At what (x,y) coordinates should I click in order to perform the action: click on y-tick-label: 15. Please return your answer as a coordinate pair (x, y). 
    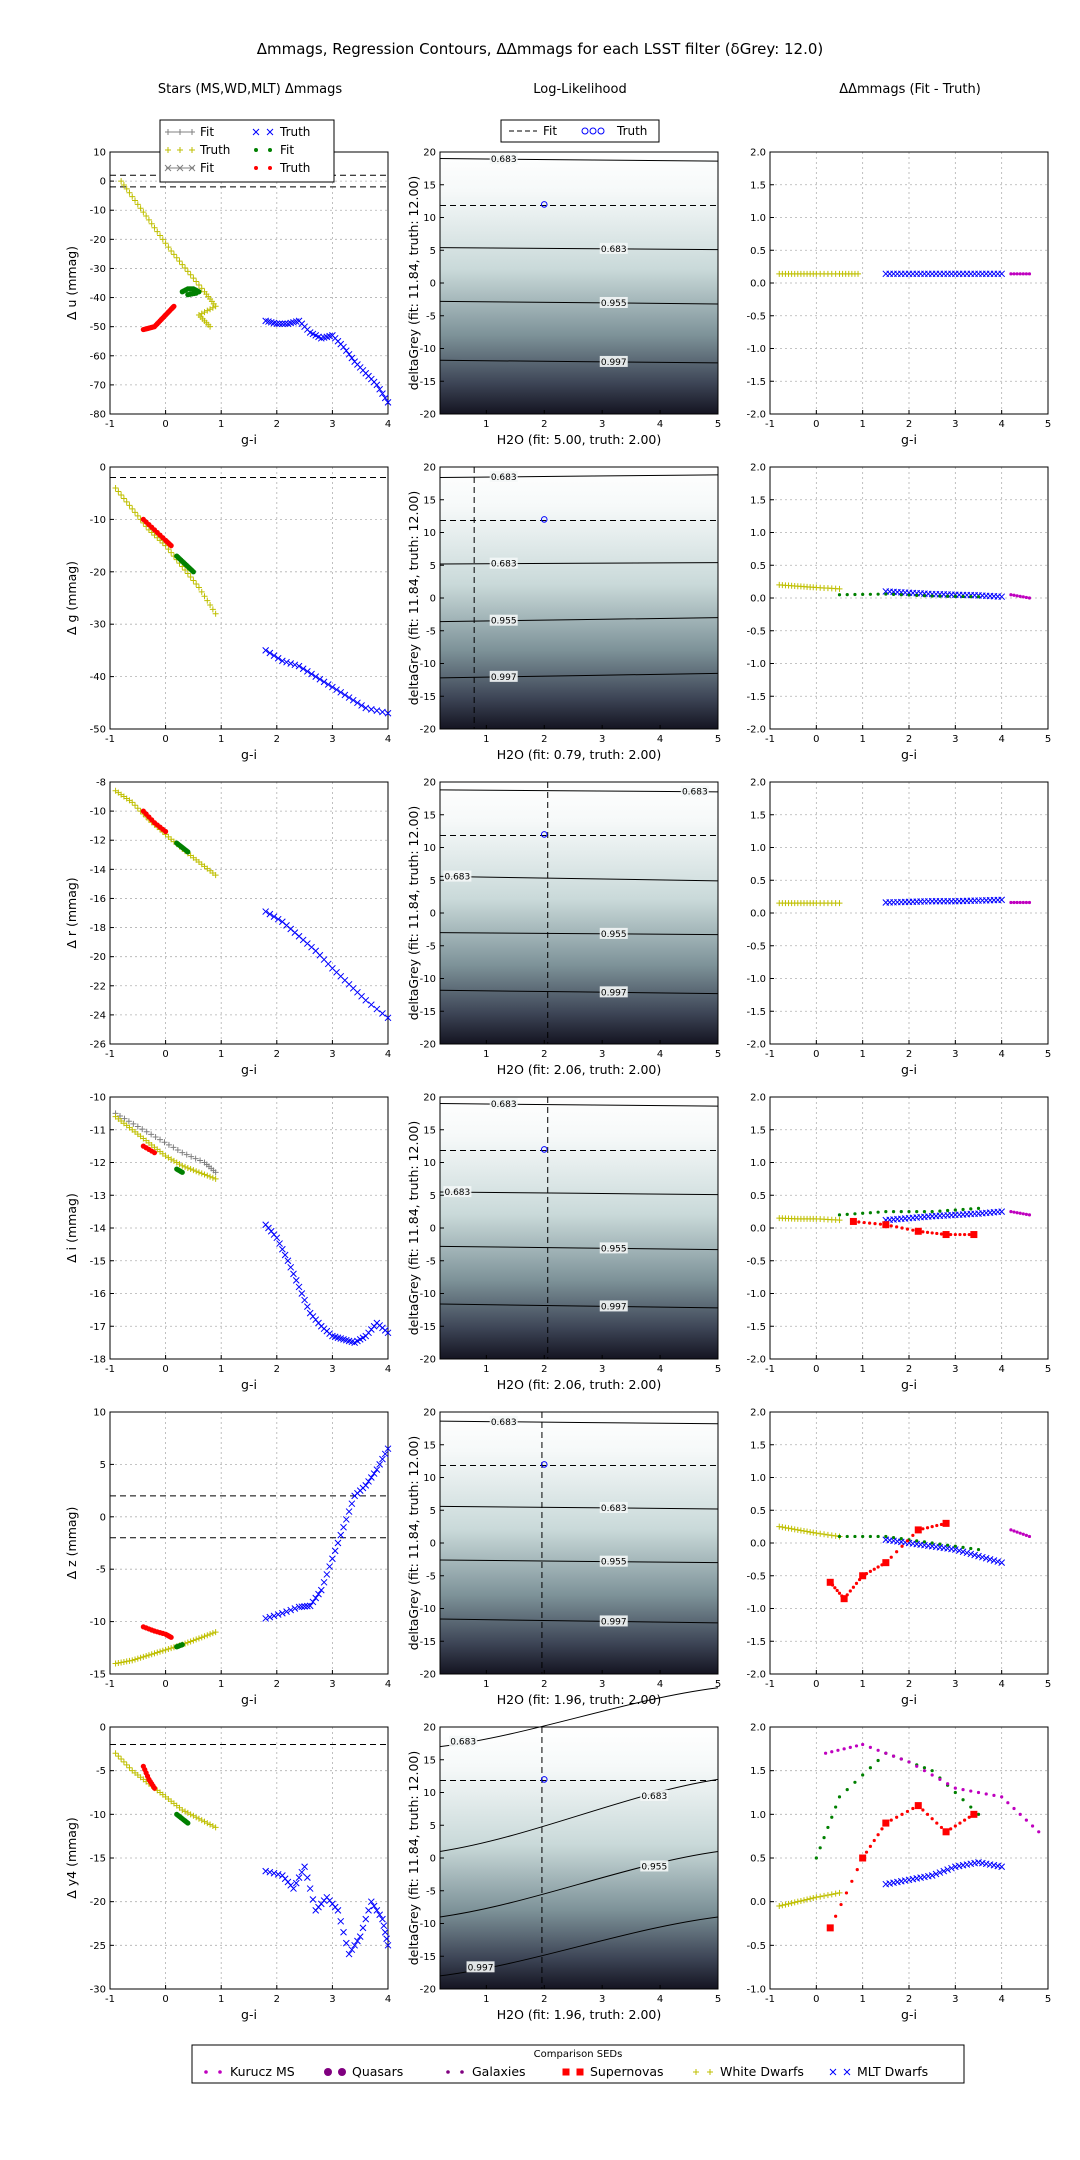
    Looking at the image, I should click on (429, 1445).